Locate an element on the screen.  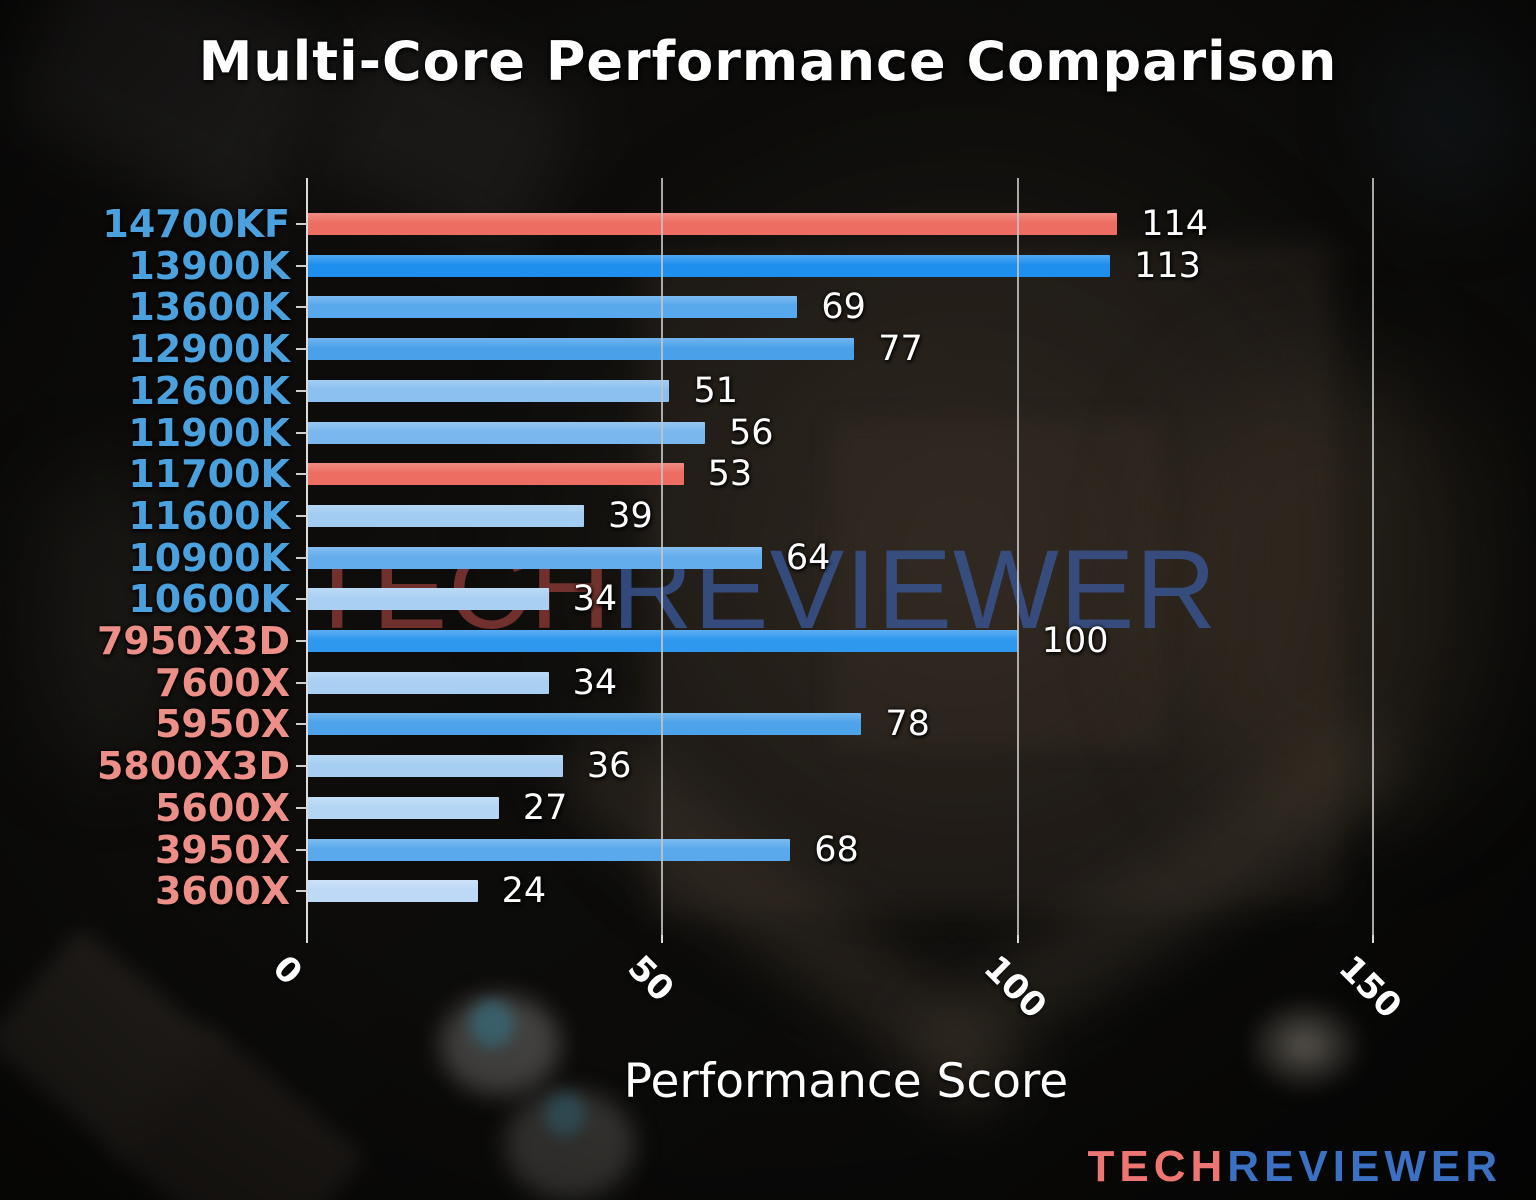
bar-value-label: 114 is located at coordinates (1174, 224).